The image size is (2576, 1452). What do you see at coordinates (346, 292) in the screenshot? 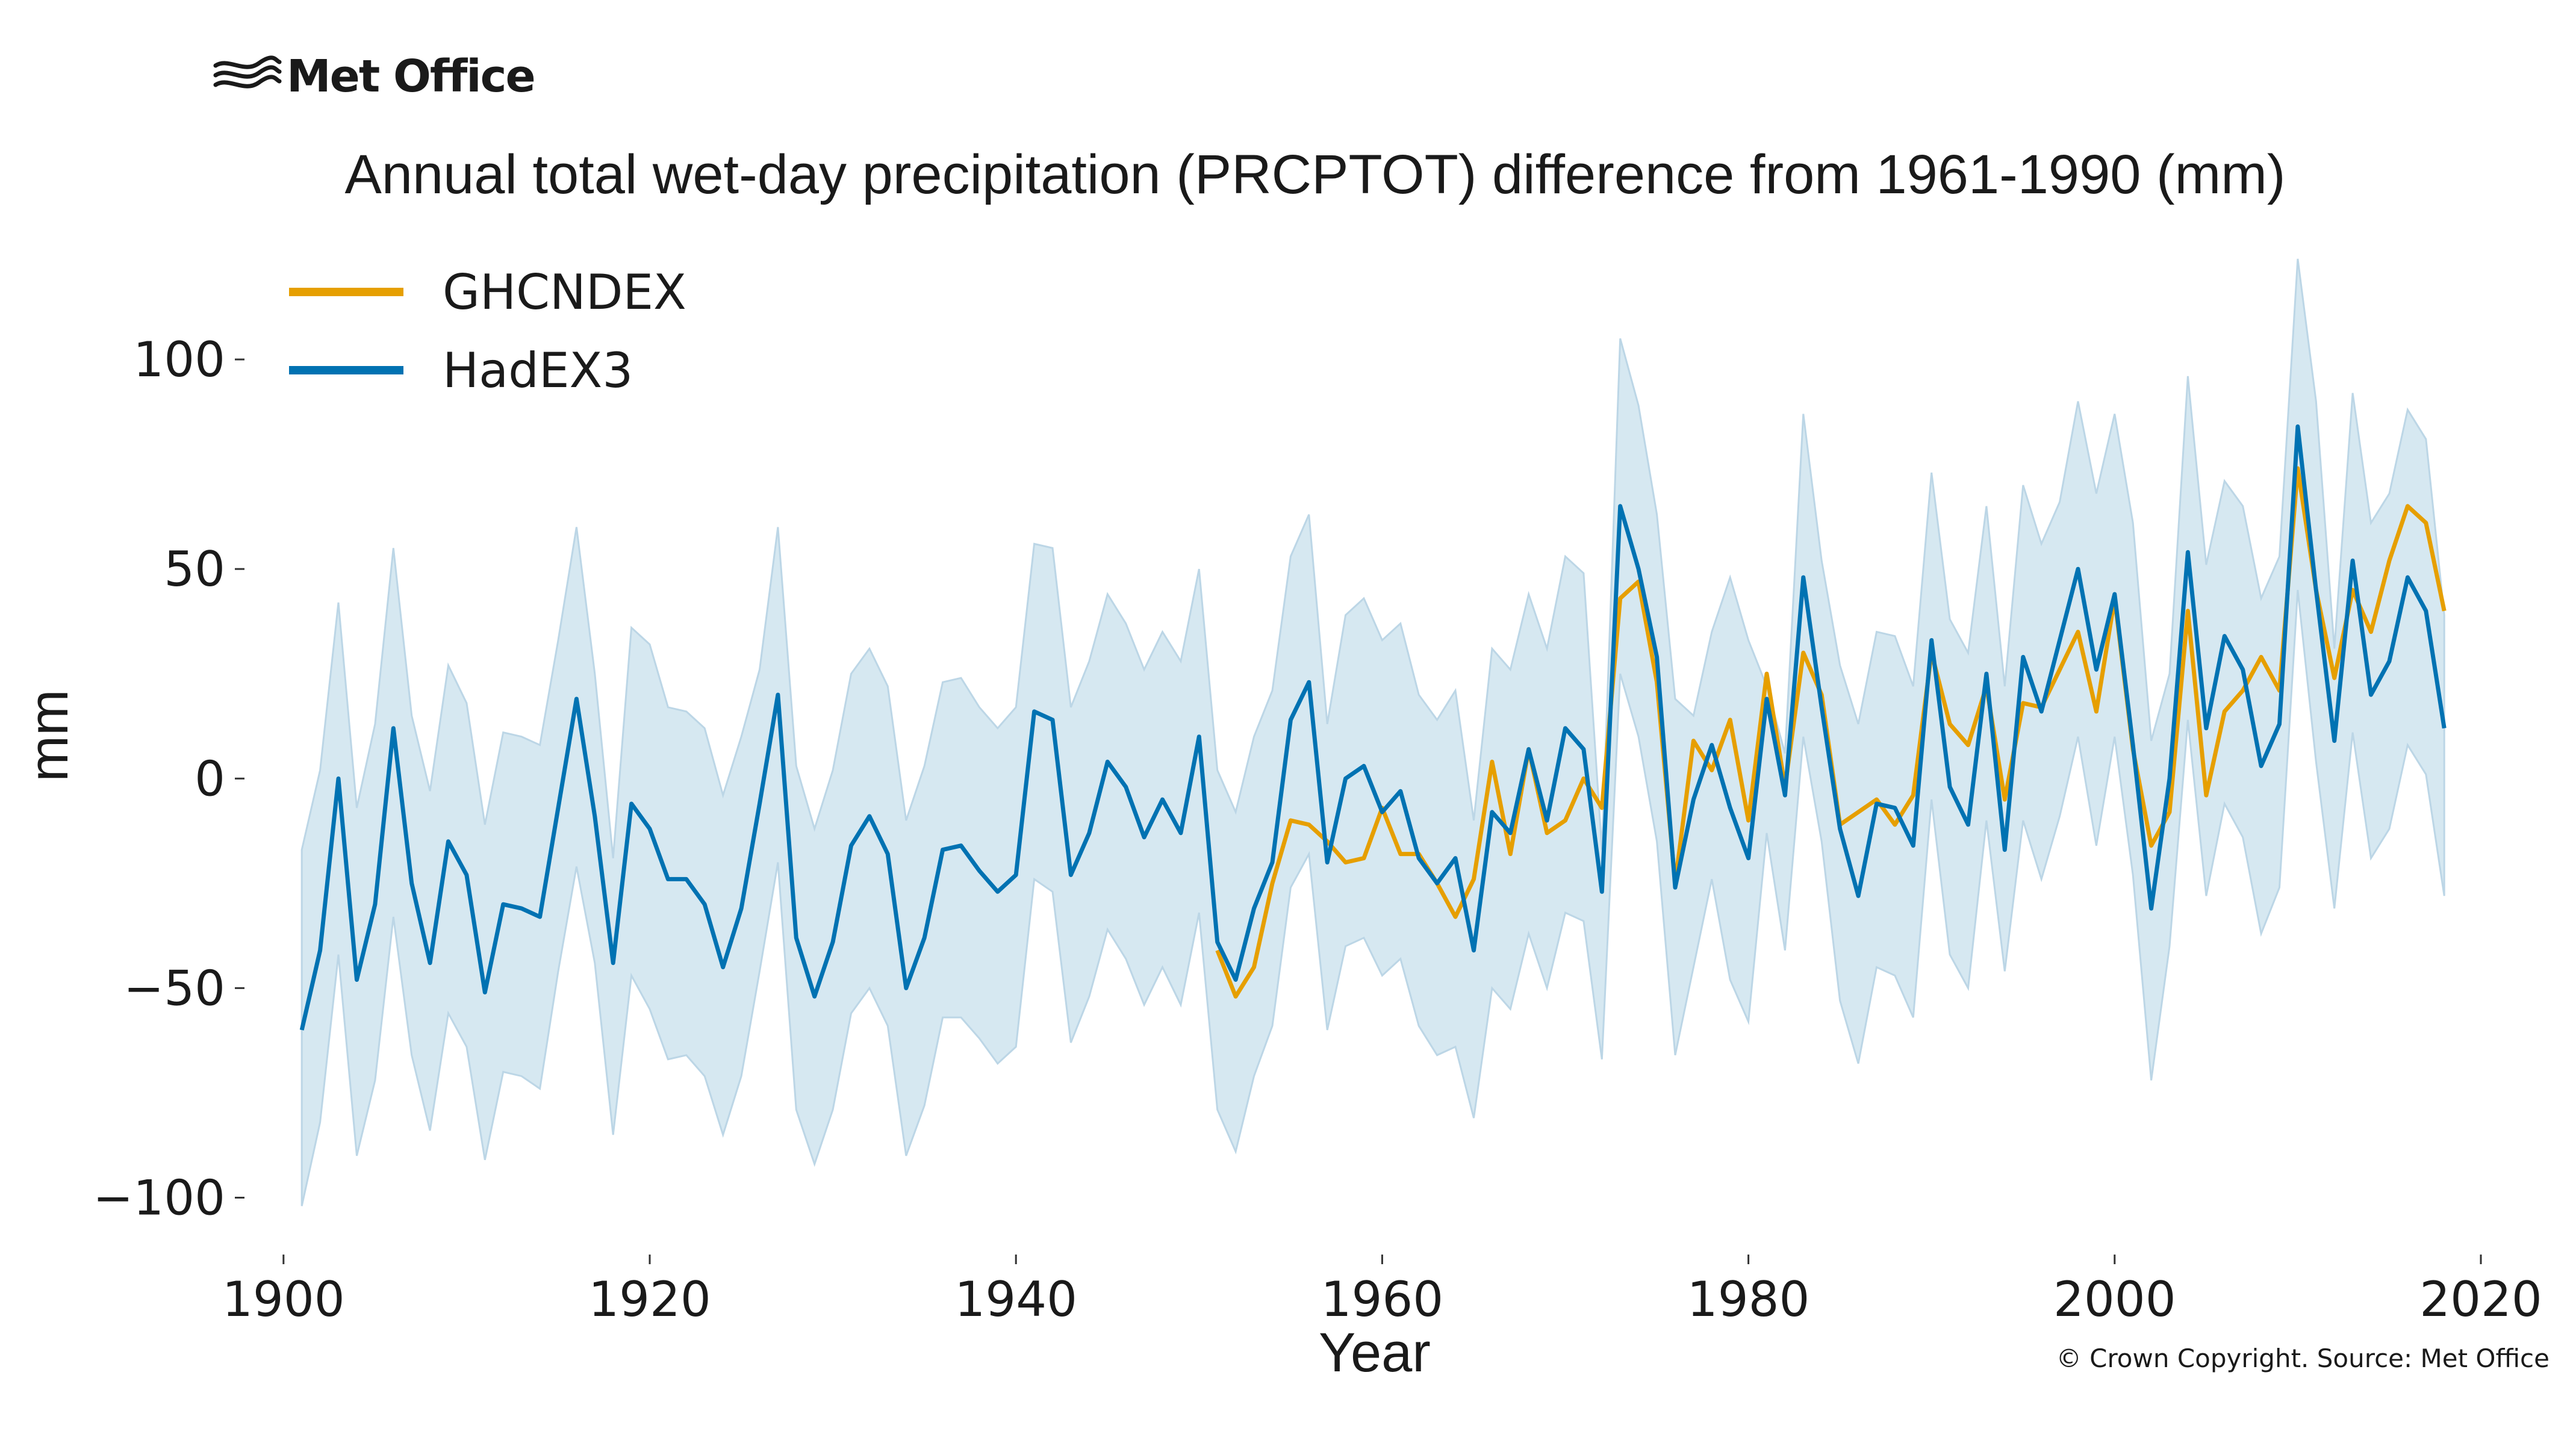
I see `legend-swatch-ghcndex` at bounding box center [346, 292].